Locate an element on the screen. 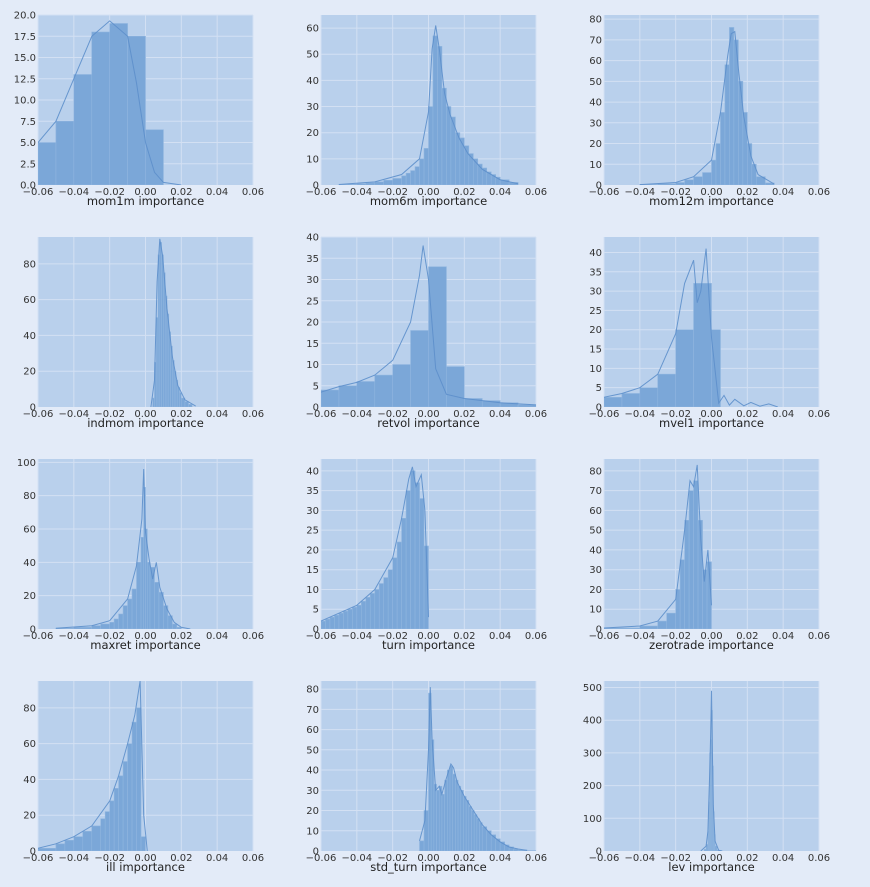 This screenshot has width=870, height=887. x-tick-label: 0.02 is located at coordinates (747, 192).